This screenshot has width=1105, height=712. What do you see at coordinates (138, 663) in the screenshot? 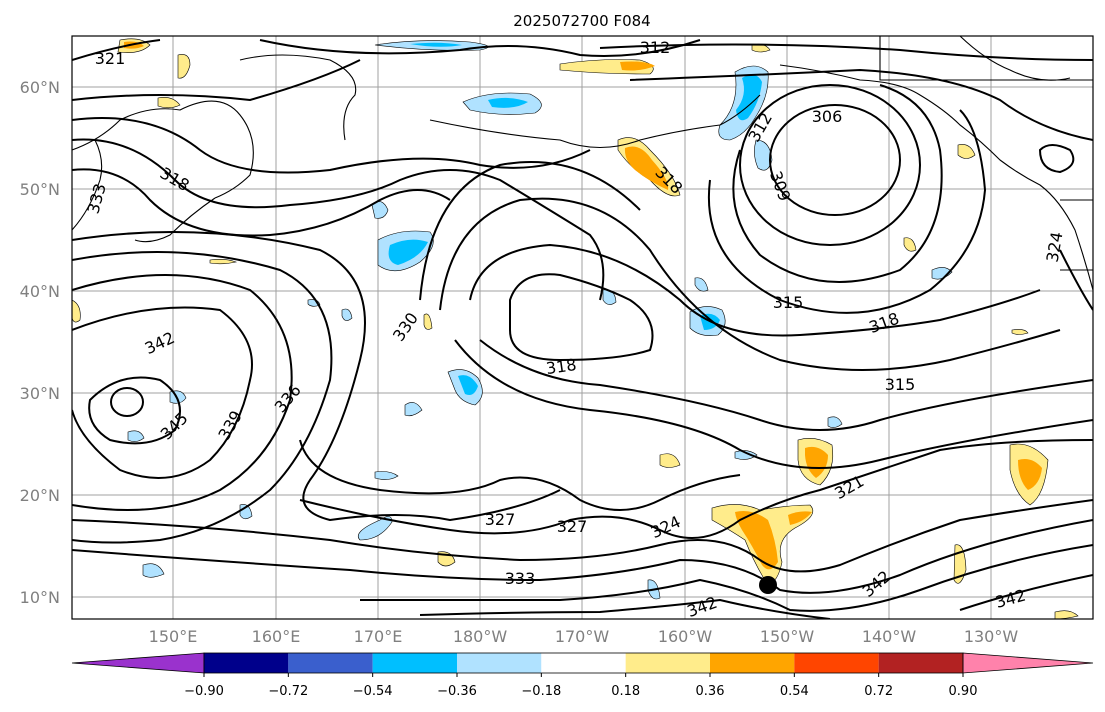
I see `colorbar-extend-low` at bounding box center [138, 663].